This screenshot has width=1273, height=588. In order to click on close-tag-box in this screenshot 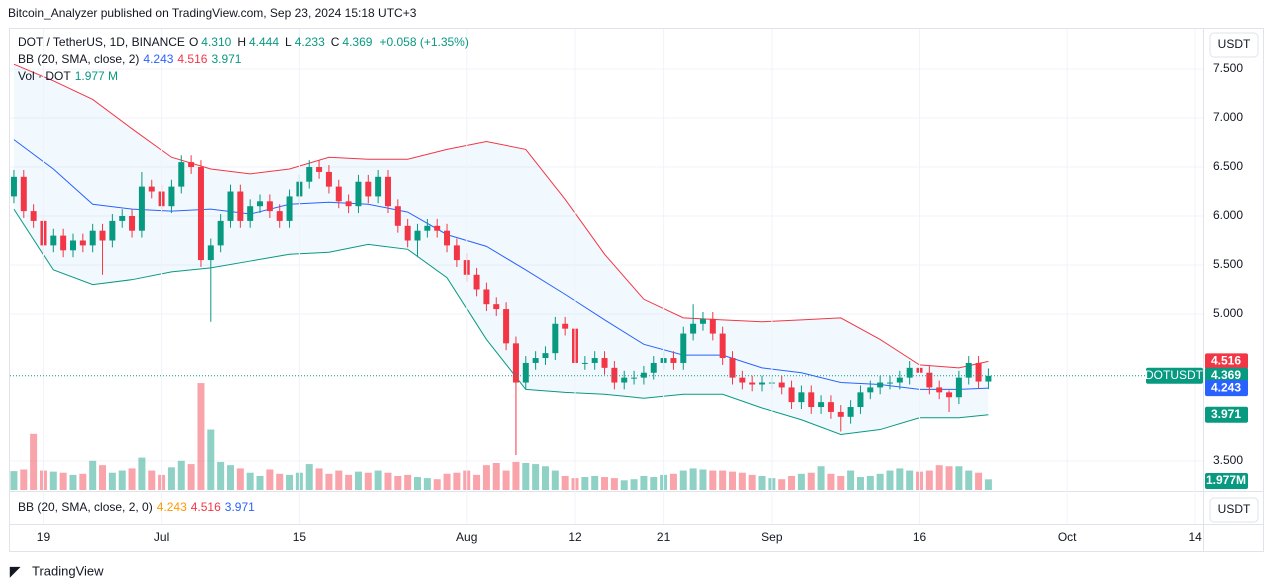, I will do `click(1226, 375)`.